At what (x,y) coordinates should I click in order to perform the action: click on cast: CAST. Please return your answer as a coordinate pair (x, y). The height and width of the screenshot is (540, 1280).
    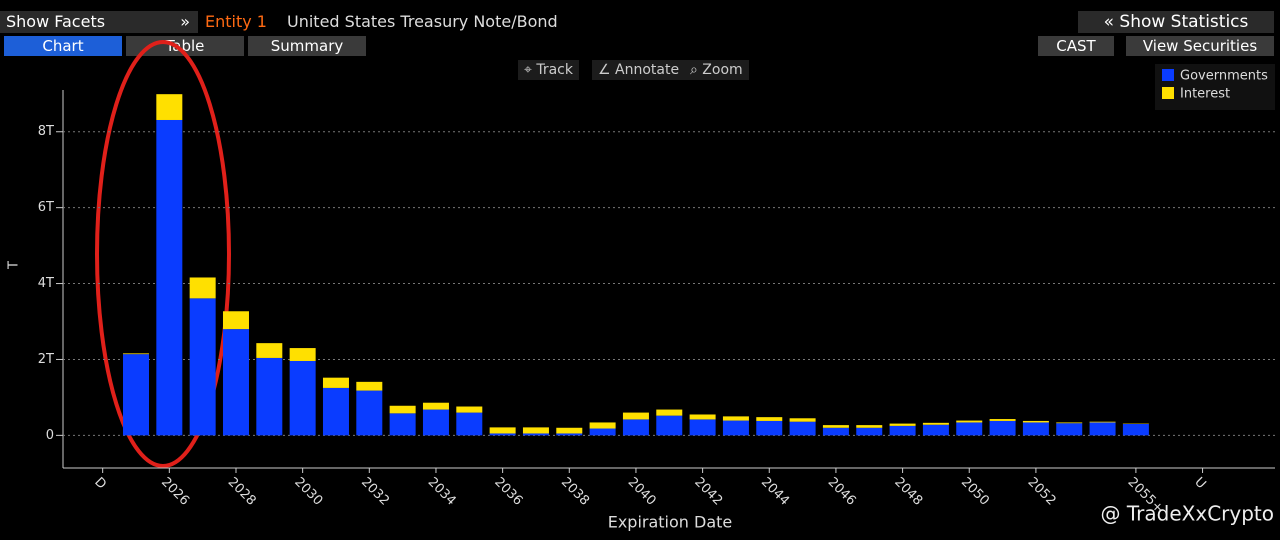
    Looking at the image, I should click on (1076, 46).